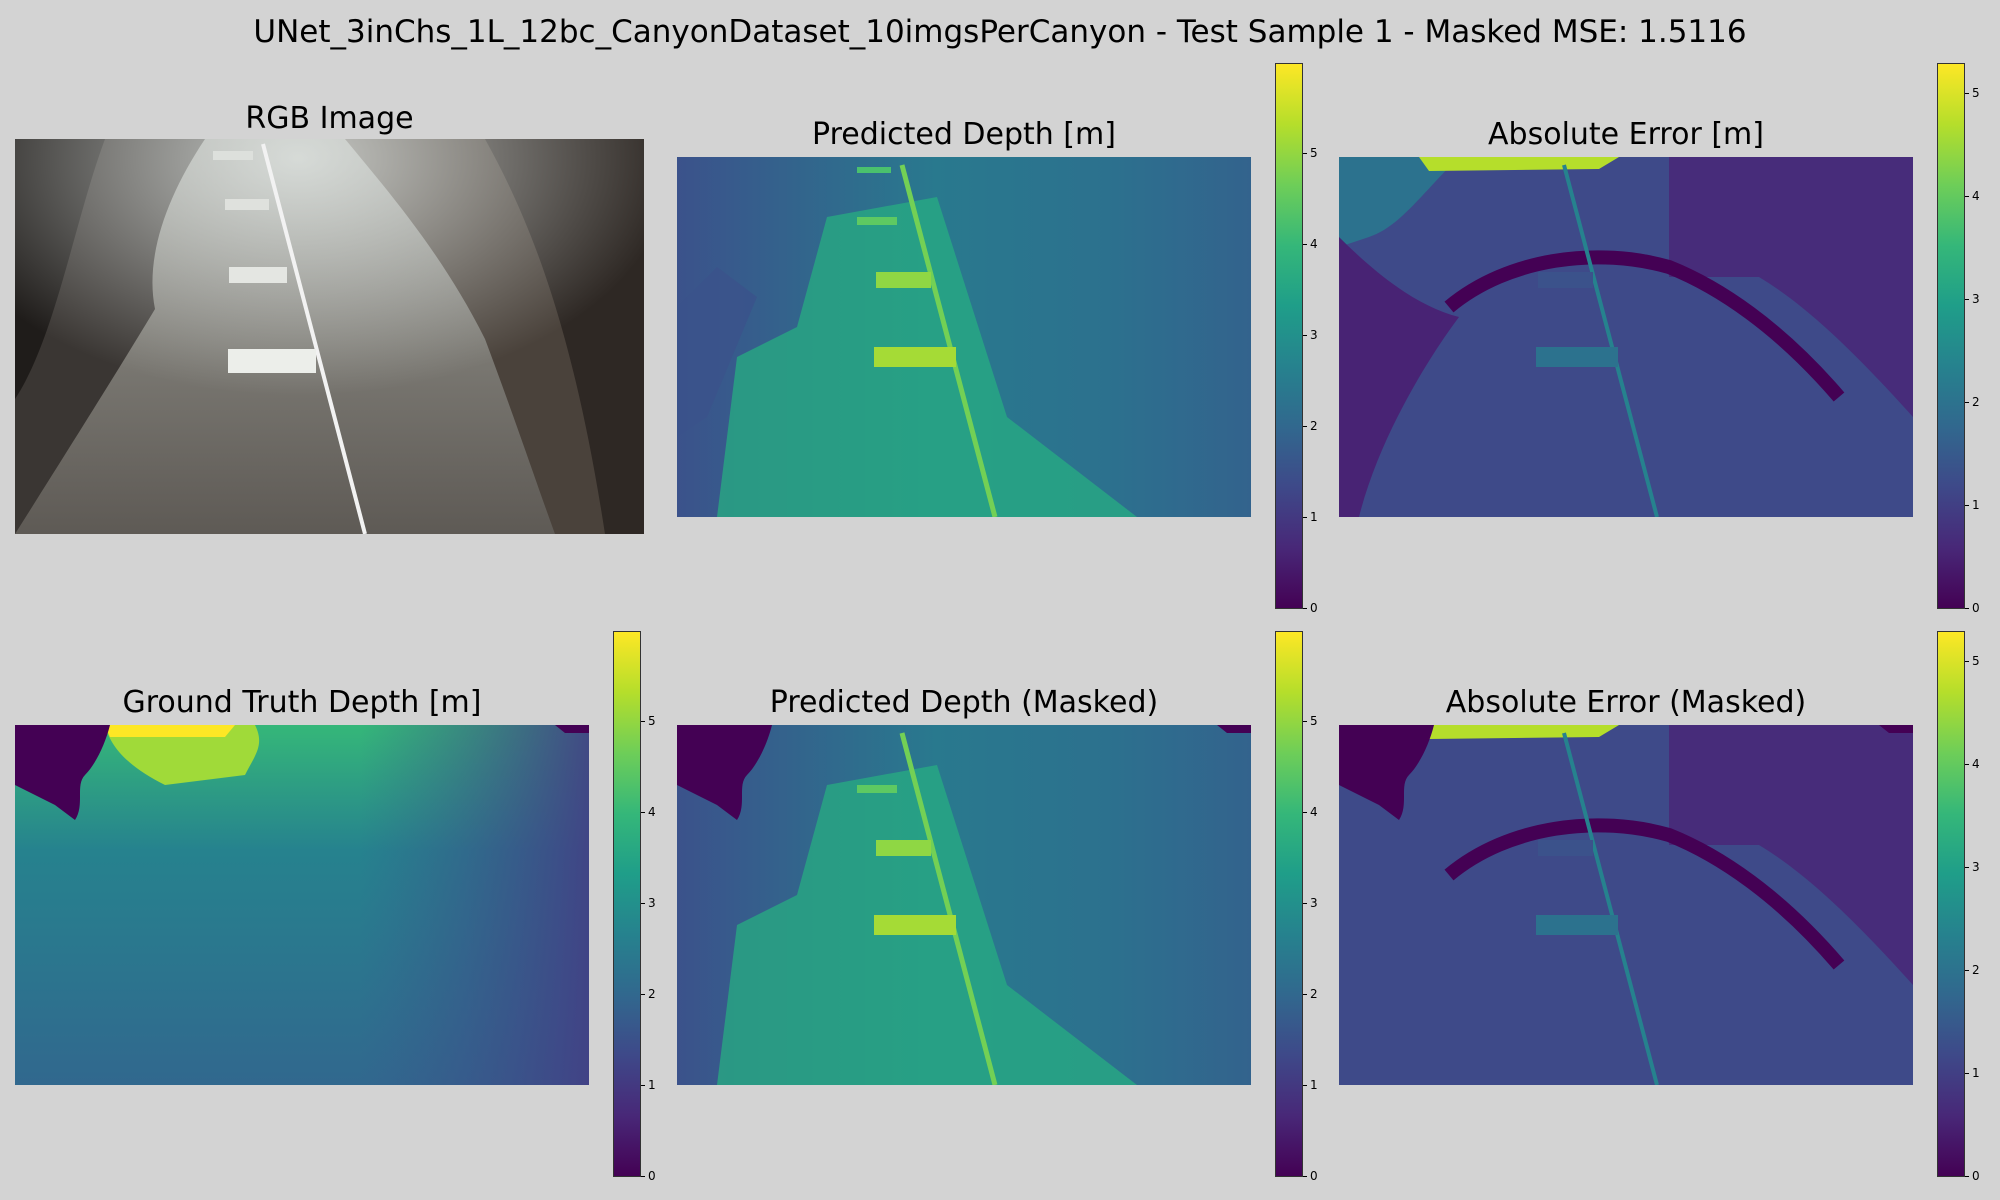 This screenshot has width=2000, height=1200. I want to click on err-masked-colorbar, so click(1951, 904).